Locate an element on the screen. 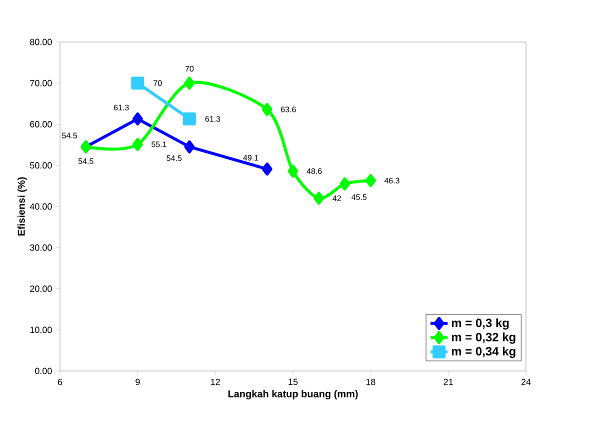 Image resolution: width=592 pixels, height=423 pixels. x-tick-label: 6 is located at coordinates (60, 382).